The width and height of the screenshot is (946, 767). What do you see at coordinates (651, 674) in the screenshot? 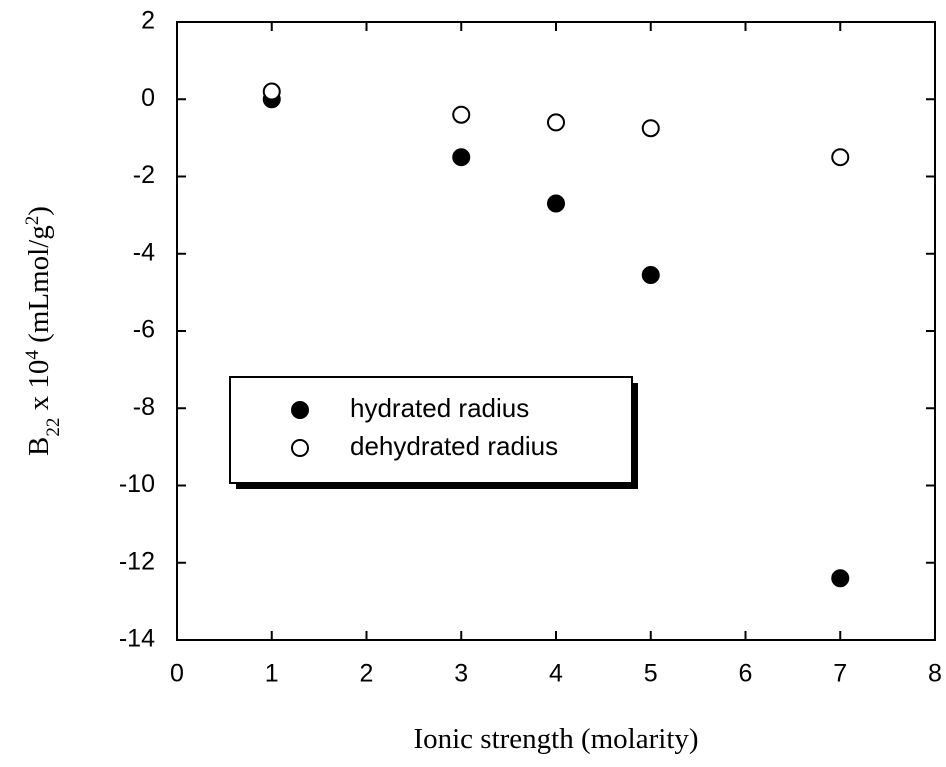
I see `x-tick-label: 5` at bounding box center [651, 674].